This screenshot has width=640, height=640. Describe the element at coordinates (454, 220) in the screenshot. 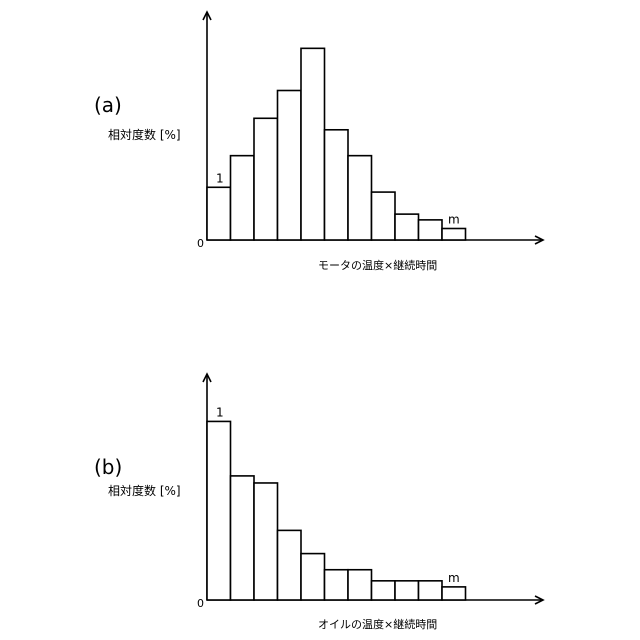

I see `panel-a-last-bin-label: m` at that location.